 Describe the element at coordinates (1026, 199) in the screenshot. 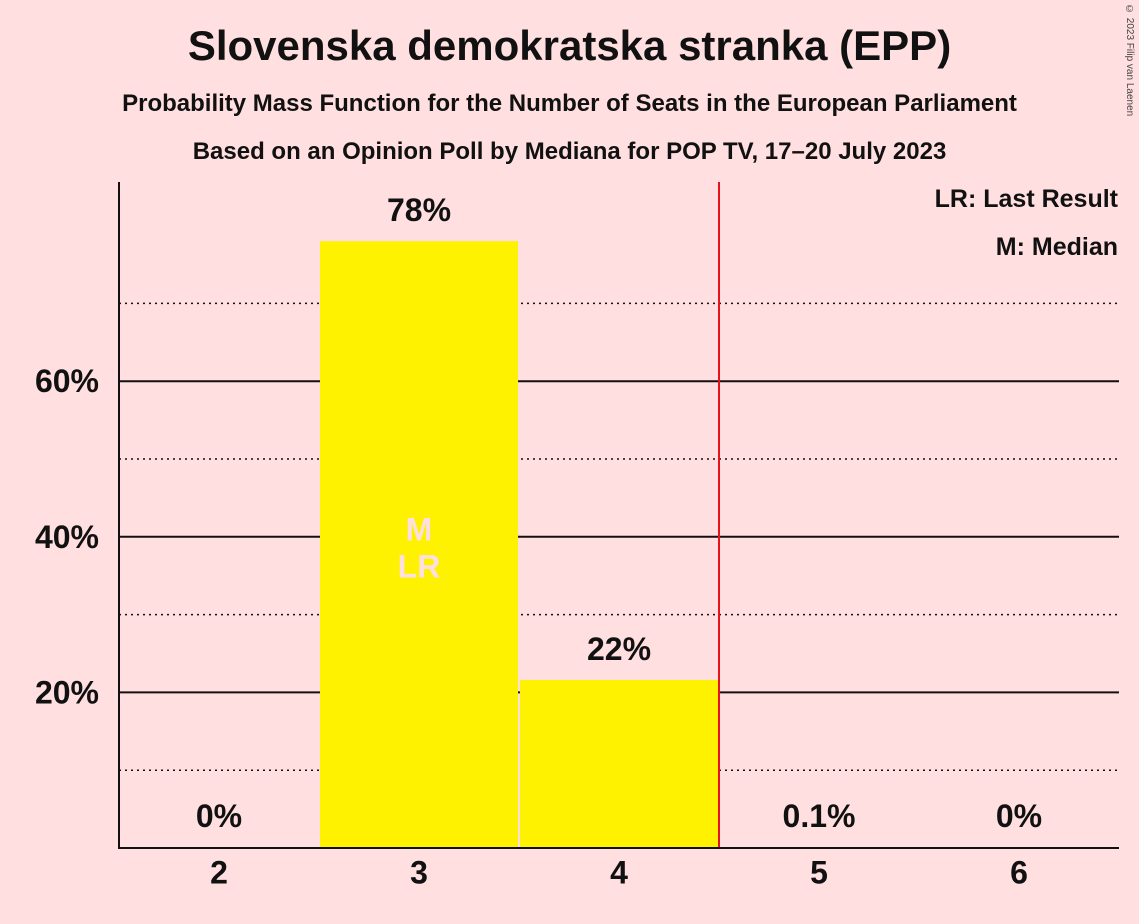

I see `legend-last-result: LR: Last Result` at that location.